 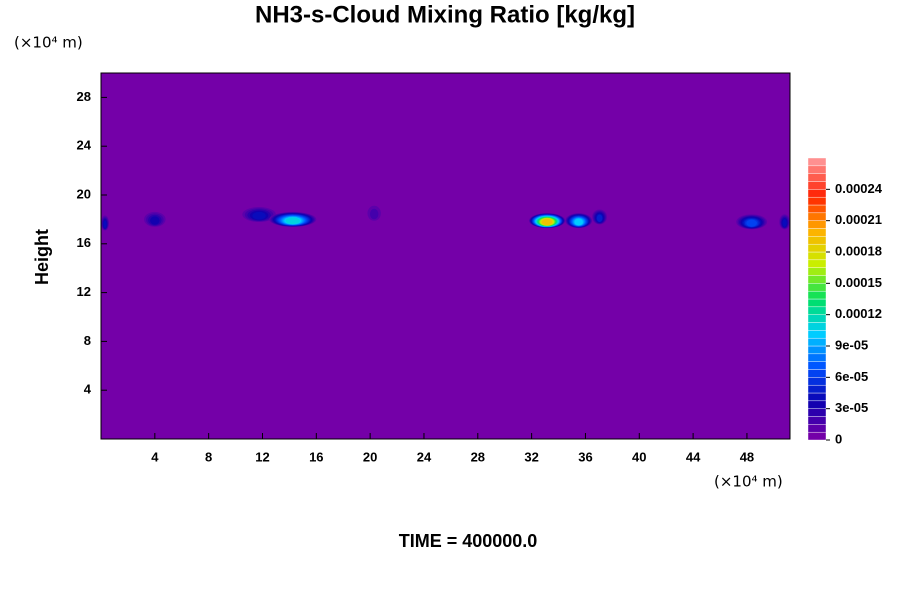 What do you see at coordinates (262, 456) in the screenshot?
I see `x-tick-label: 12` at bounding box center [262, 456].